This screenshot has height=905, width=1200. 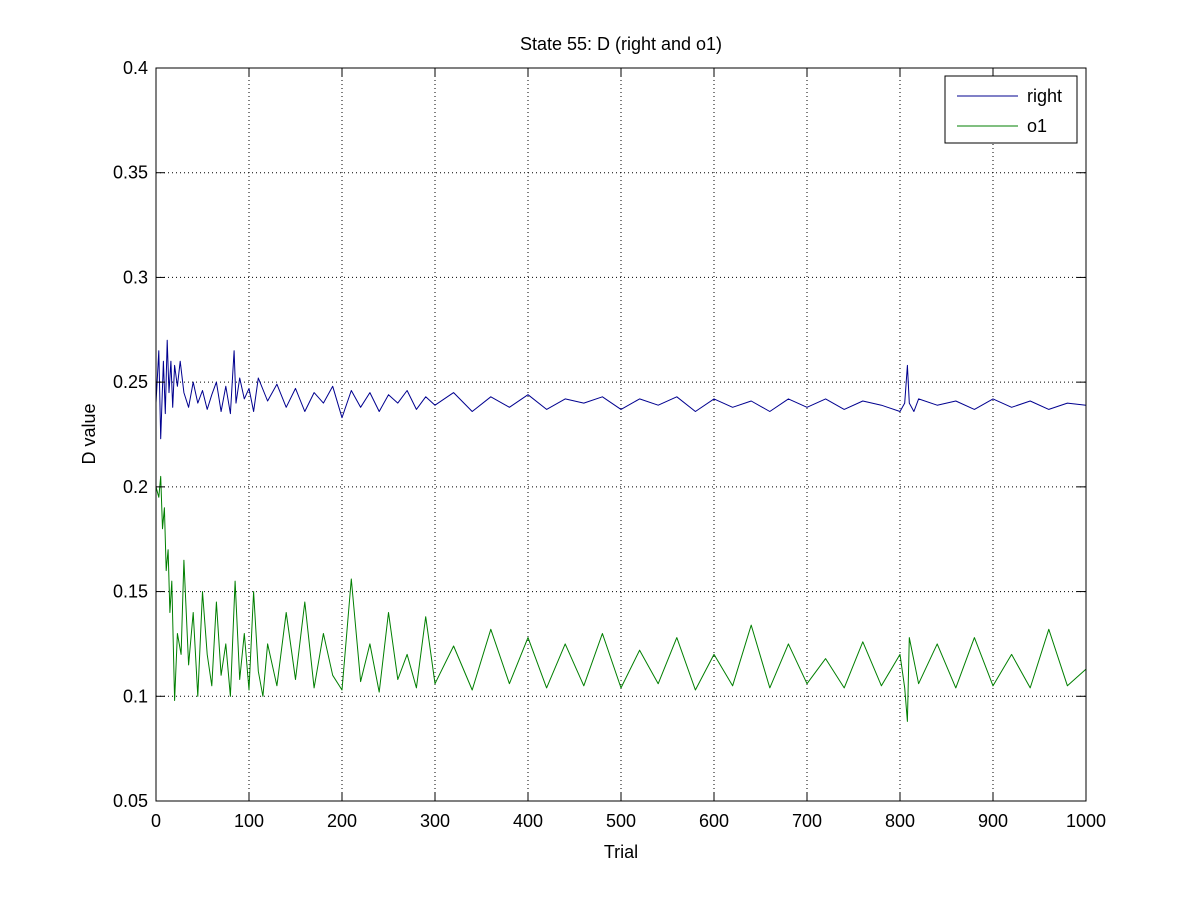 I want to click on chart-title: State 55: D (right and o1), so click(x=621, y=44).